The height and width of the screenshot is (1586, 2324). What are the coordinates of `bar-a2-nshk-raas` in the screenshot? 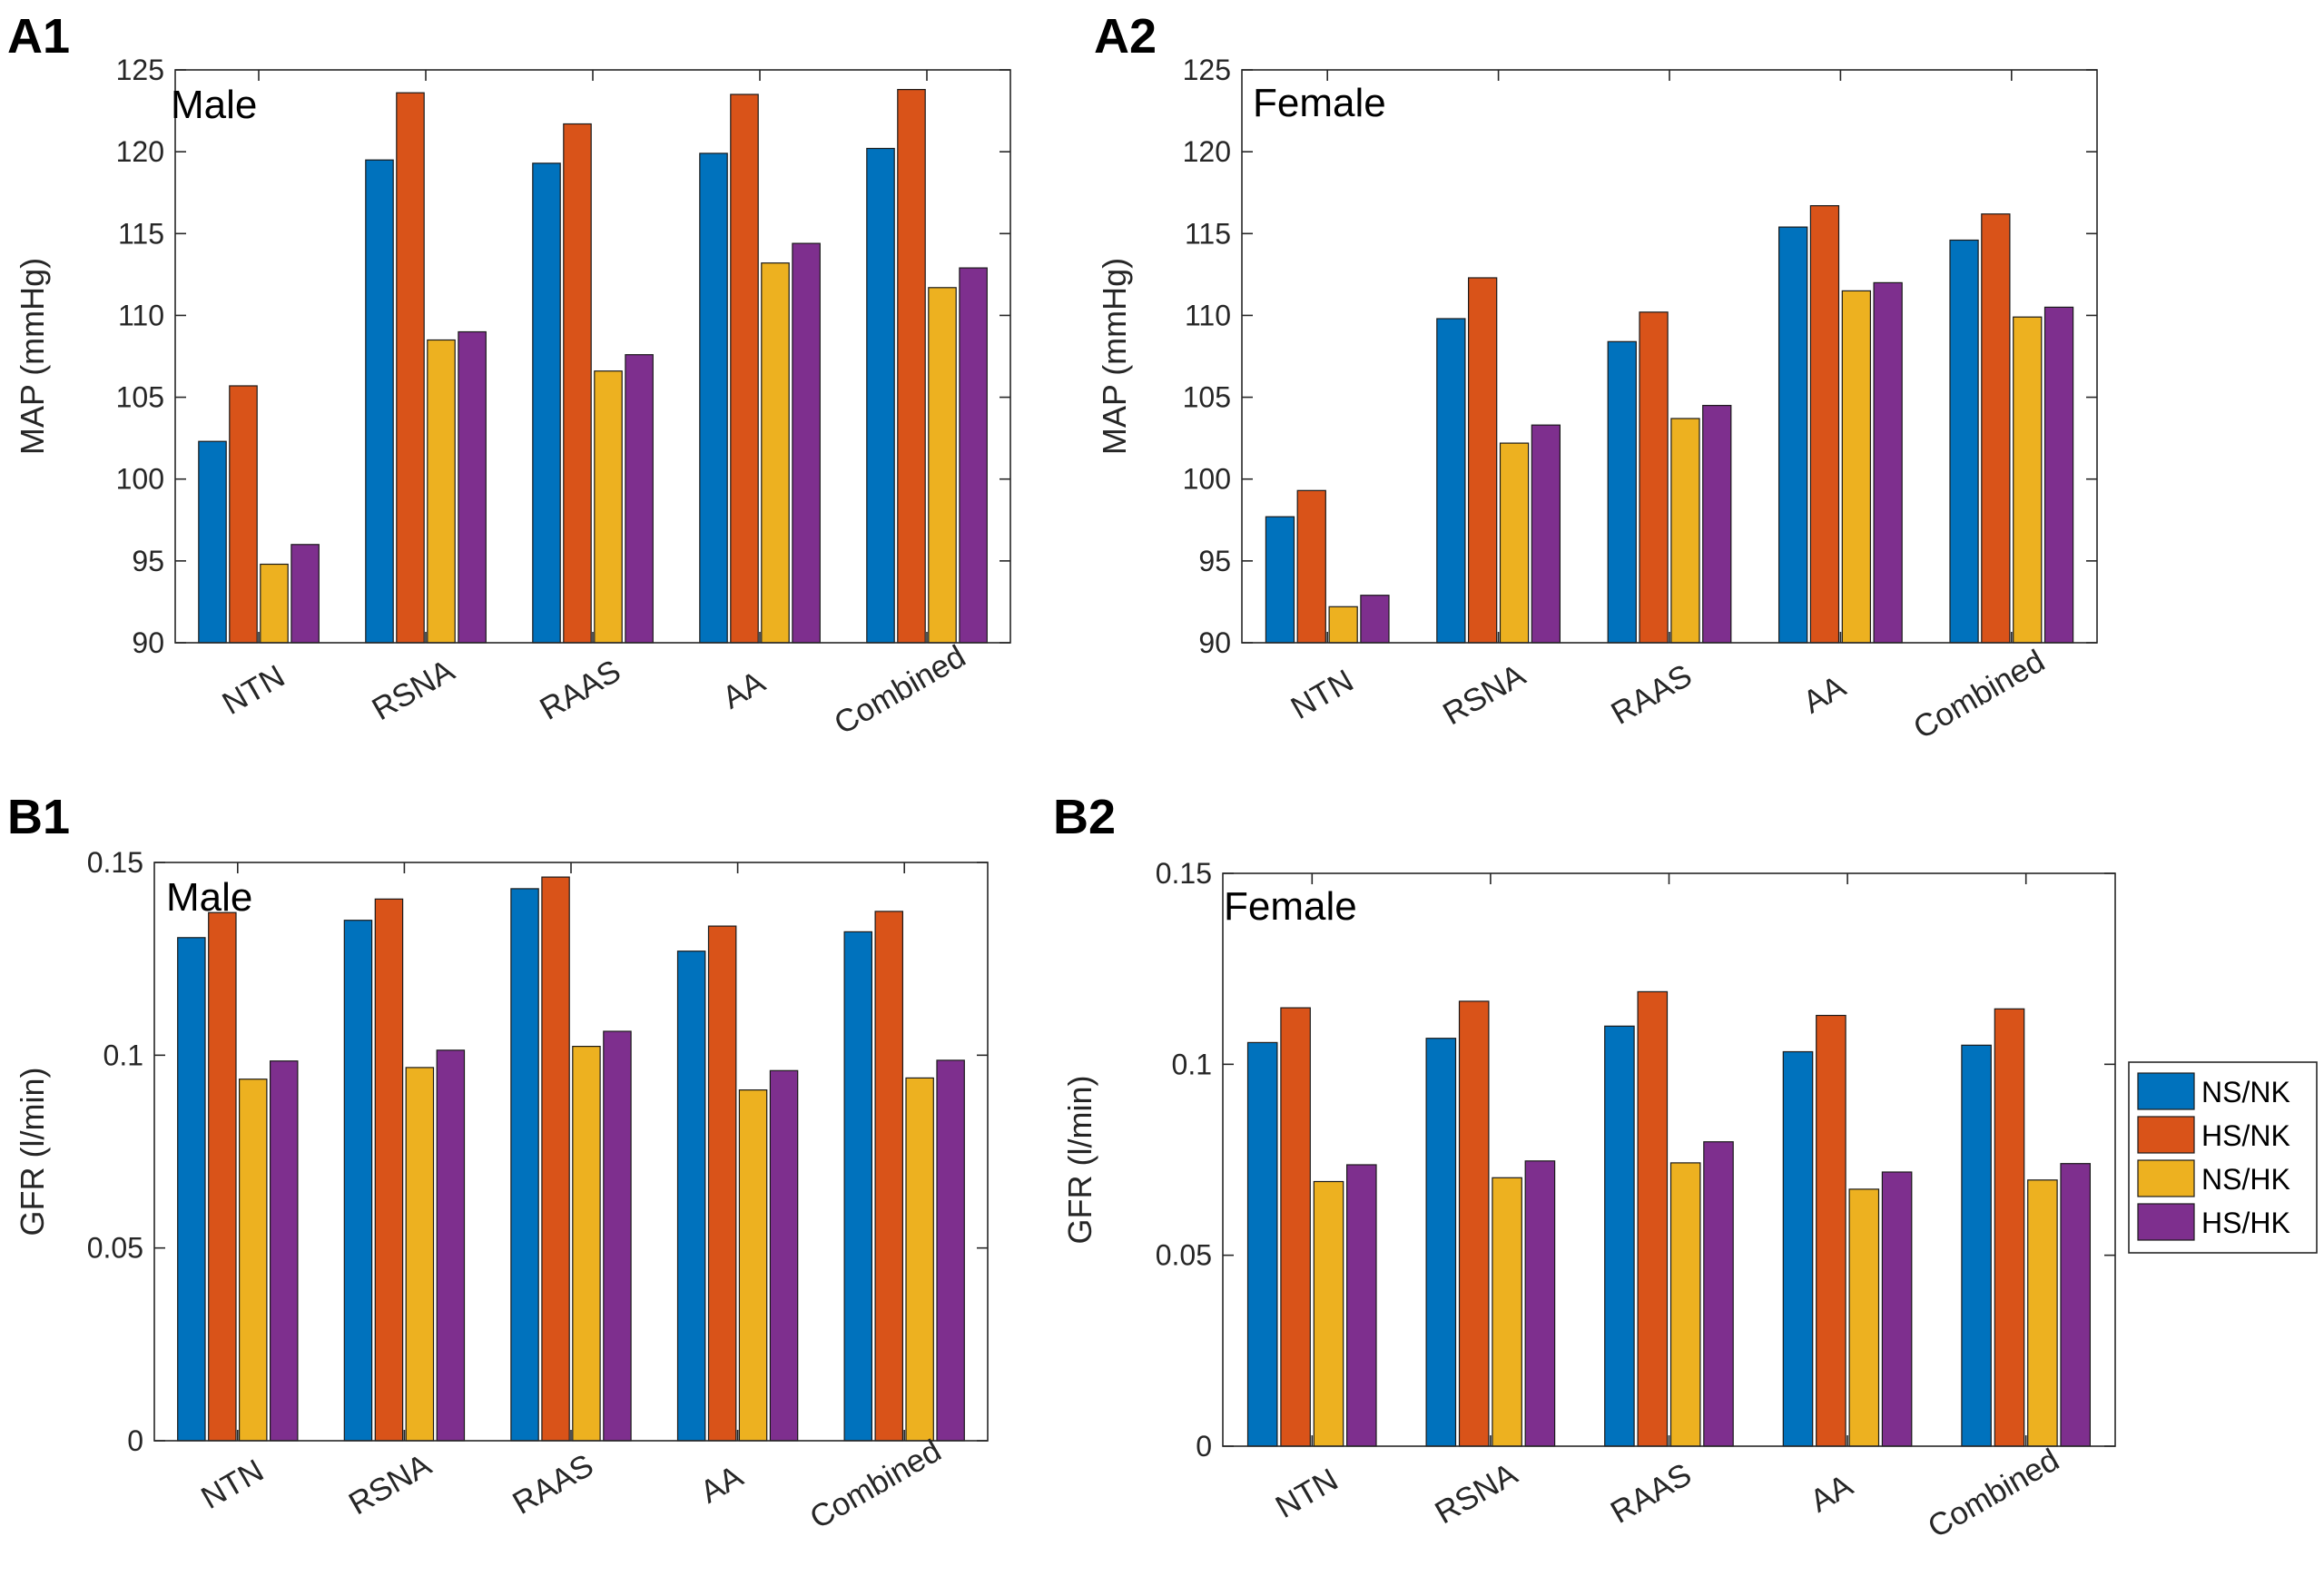 It's located at (1685, 531).